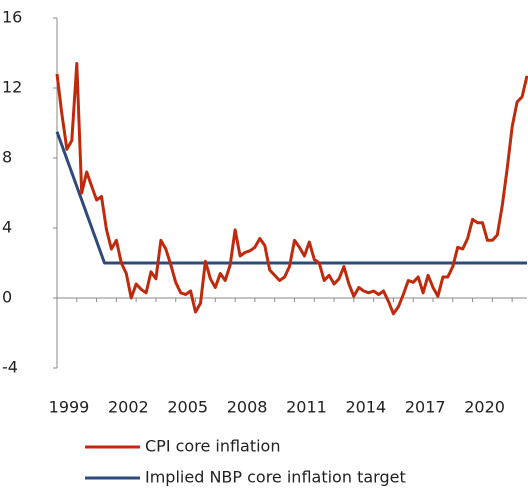 The height and width of the screenshot is (493, 528). What do you see at coordinates (425, 407) in the screenshot?
I see `x-tick-label: 2017` at bounding box center [425, 407].